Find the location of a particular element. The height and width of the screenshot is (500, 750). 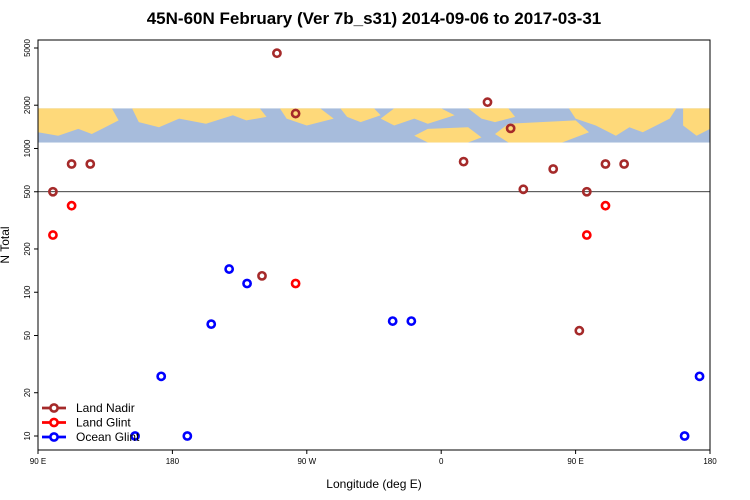

x-axis-label: Longitude (deg E) is located at coordinates (373, 484).